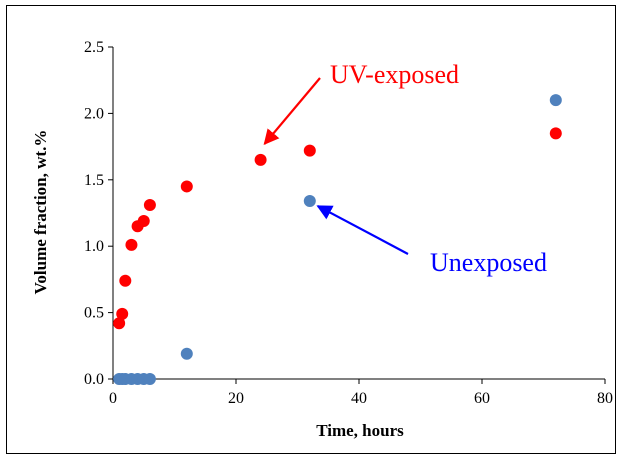 The image size is (624, 459). Describe the element at coordinates (94, 113) in the screenshot. I see `y-tick-label: 2.0` at that location.